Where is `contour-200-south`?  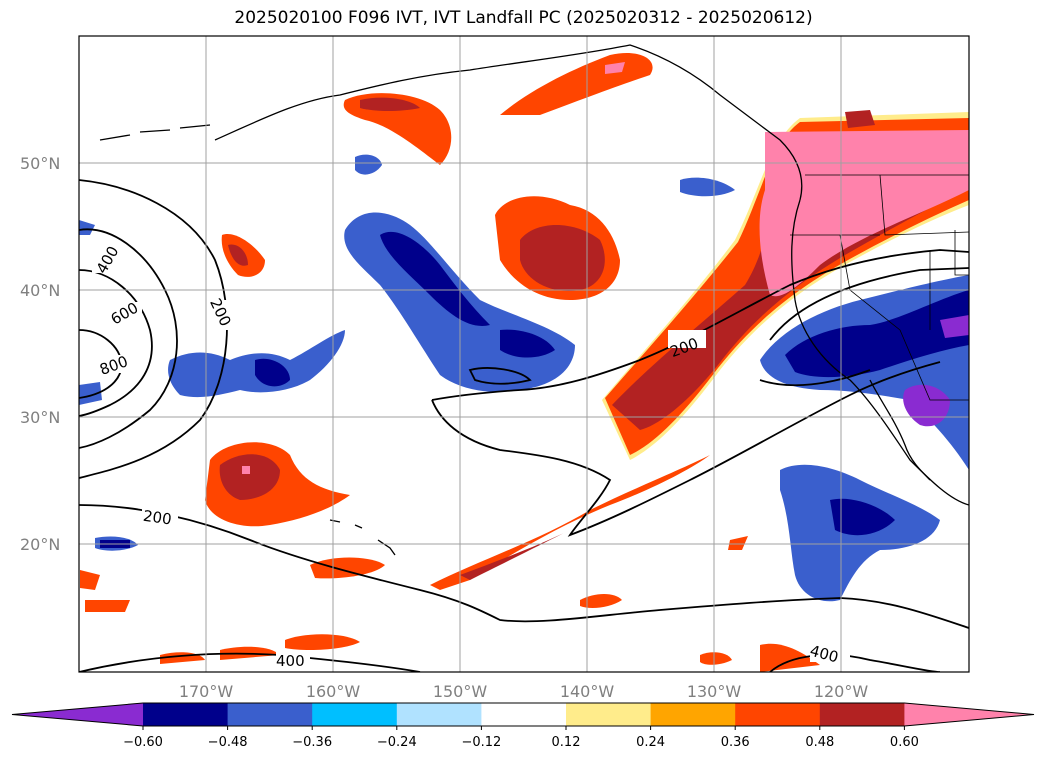 contour-200-south is located at coordinates (524, 566).